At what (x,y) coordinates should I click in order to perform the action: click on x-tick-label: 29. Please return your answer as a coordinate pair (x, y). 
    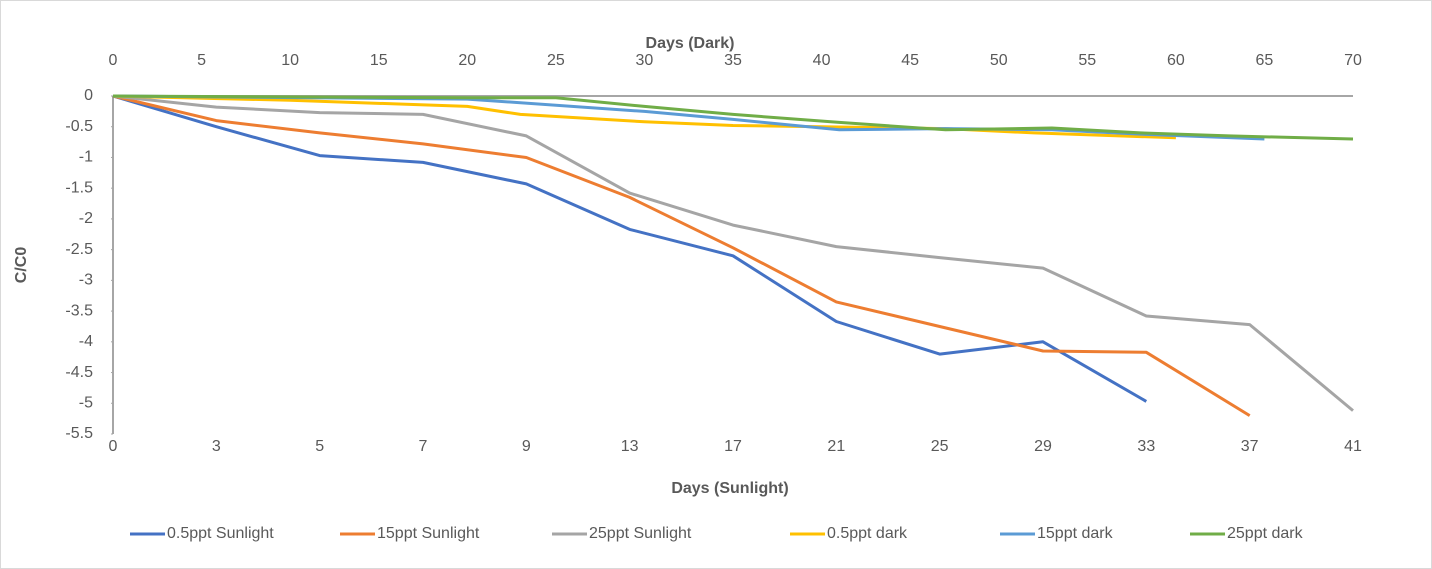
    Looking at the image, I should click on (1043, 446).